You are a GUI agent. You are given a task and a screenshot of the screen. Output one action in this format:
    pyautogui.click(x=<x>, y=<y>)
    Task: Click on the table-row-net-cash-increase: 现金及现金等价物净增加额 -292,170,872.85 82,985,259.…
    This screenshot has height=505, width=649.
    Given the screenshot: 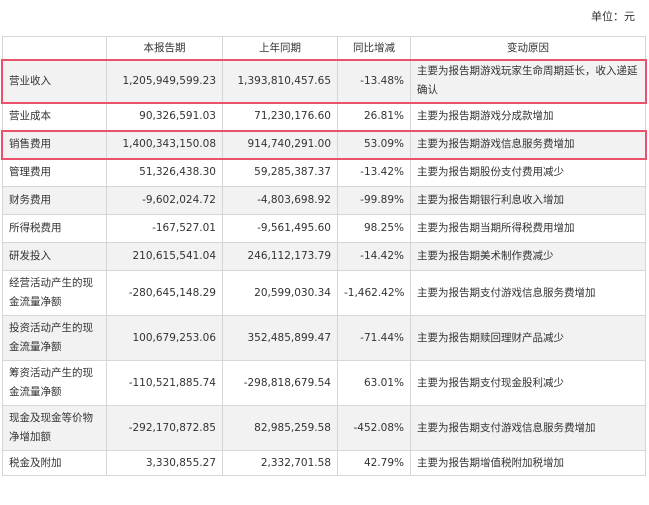 What is the action you would take?
    pyautogui.click(x=324, y=428)
    